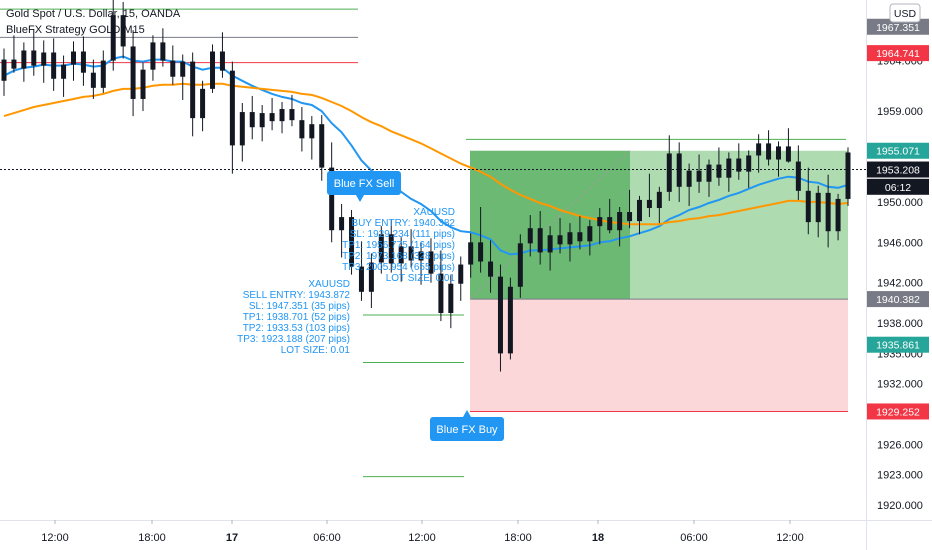  I want to click on price-label-text: 1967.351, so click(898, 28).